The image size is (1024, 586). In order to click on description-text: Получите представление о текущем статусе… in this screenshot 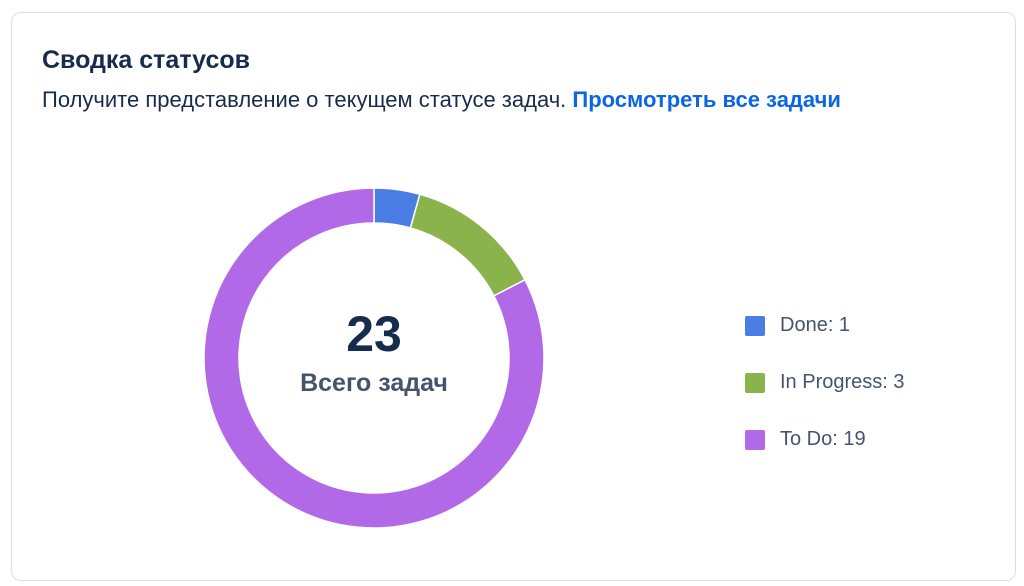, I will do `click(304, 99)`.